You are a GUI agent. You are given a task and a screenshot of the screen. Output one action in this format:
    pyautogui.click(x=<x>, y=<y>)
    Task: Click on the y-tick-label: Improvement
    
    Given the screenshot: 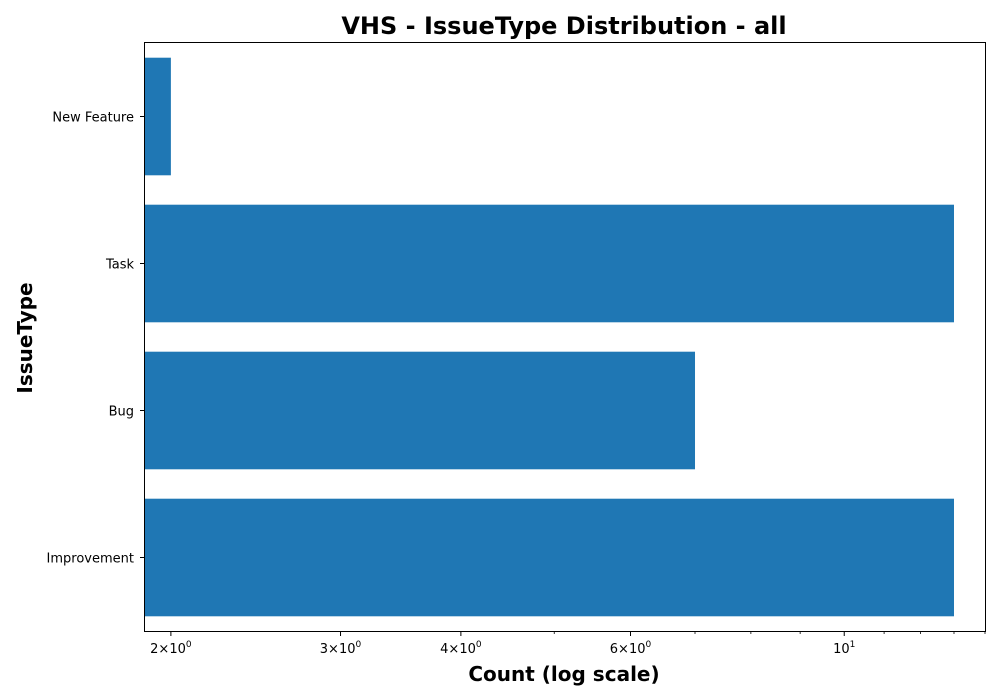 What is the action you would take?
    pyautogui.click(x=90, y=559)
    